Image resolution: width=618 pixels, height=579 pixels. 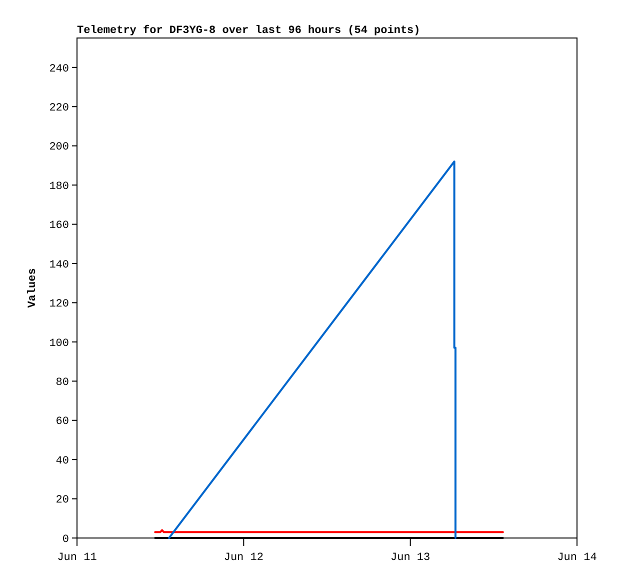 What do you see at coordinates (59, 344) in the screenshot?
I see `y-tick-label: 100` at bounding box center [59, 344].